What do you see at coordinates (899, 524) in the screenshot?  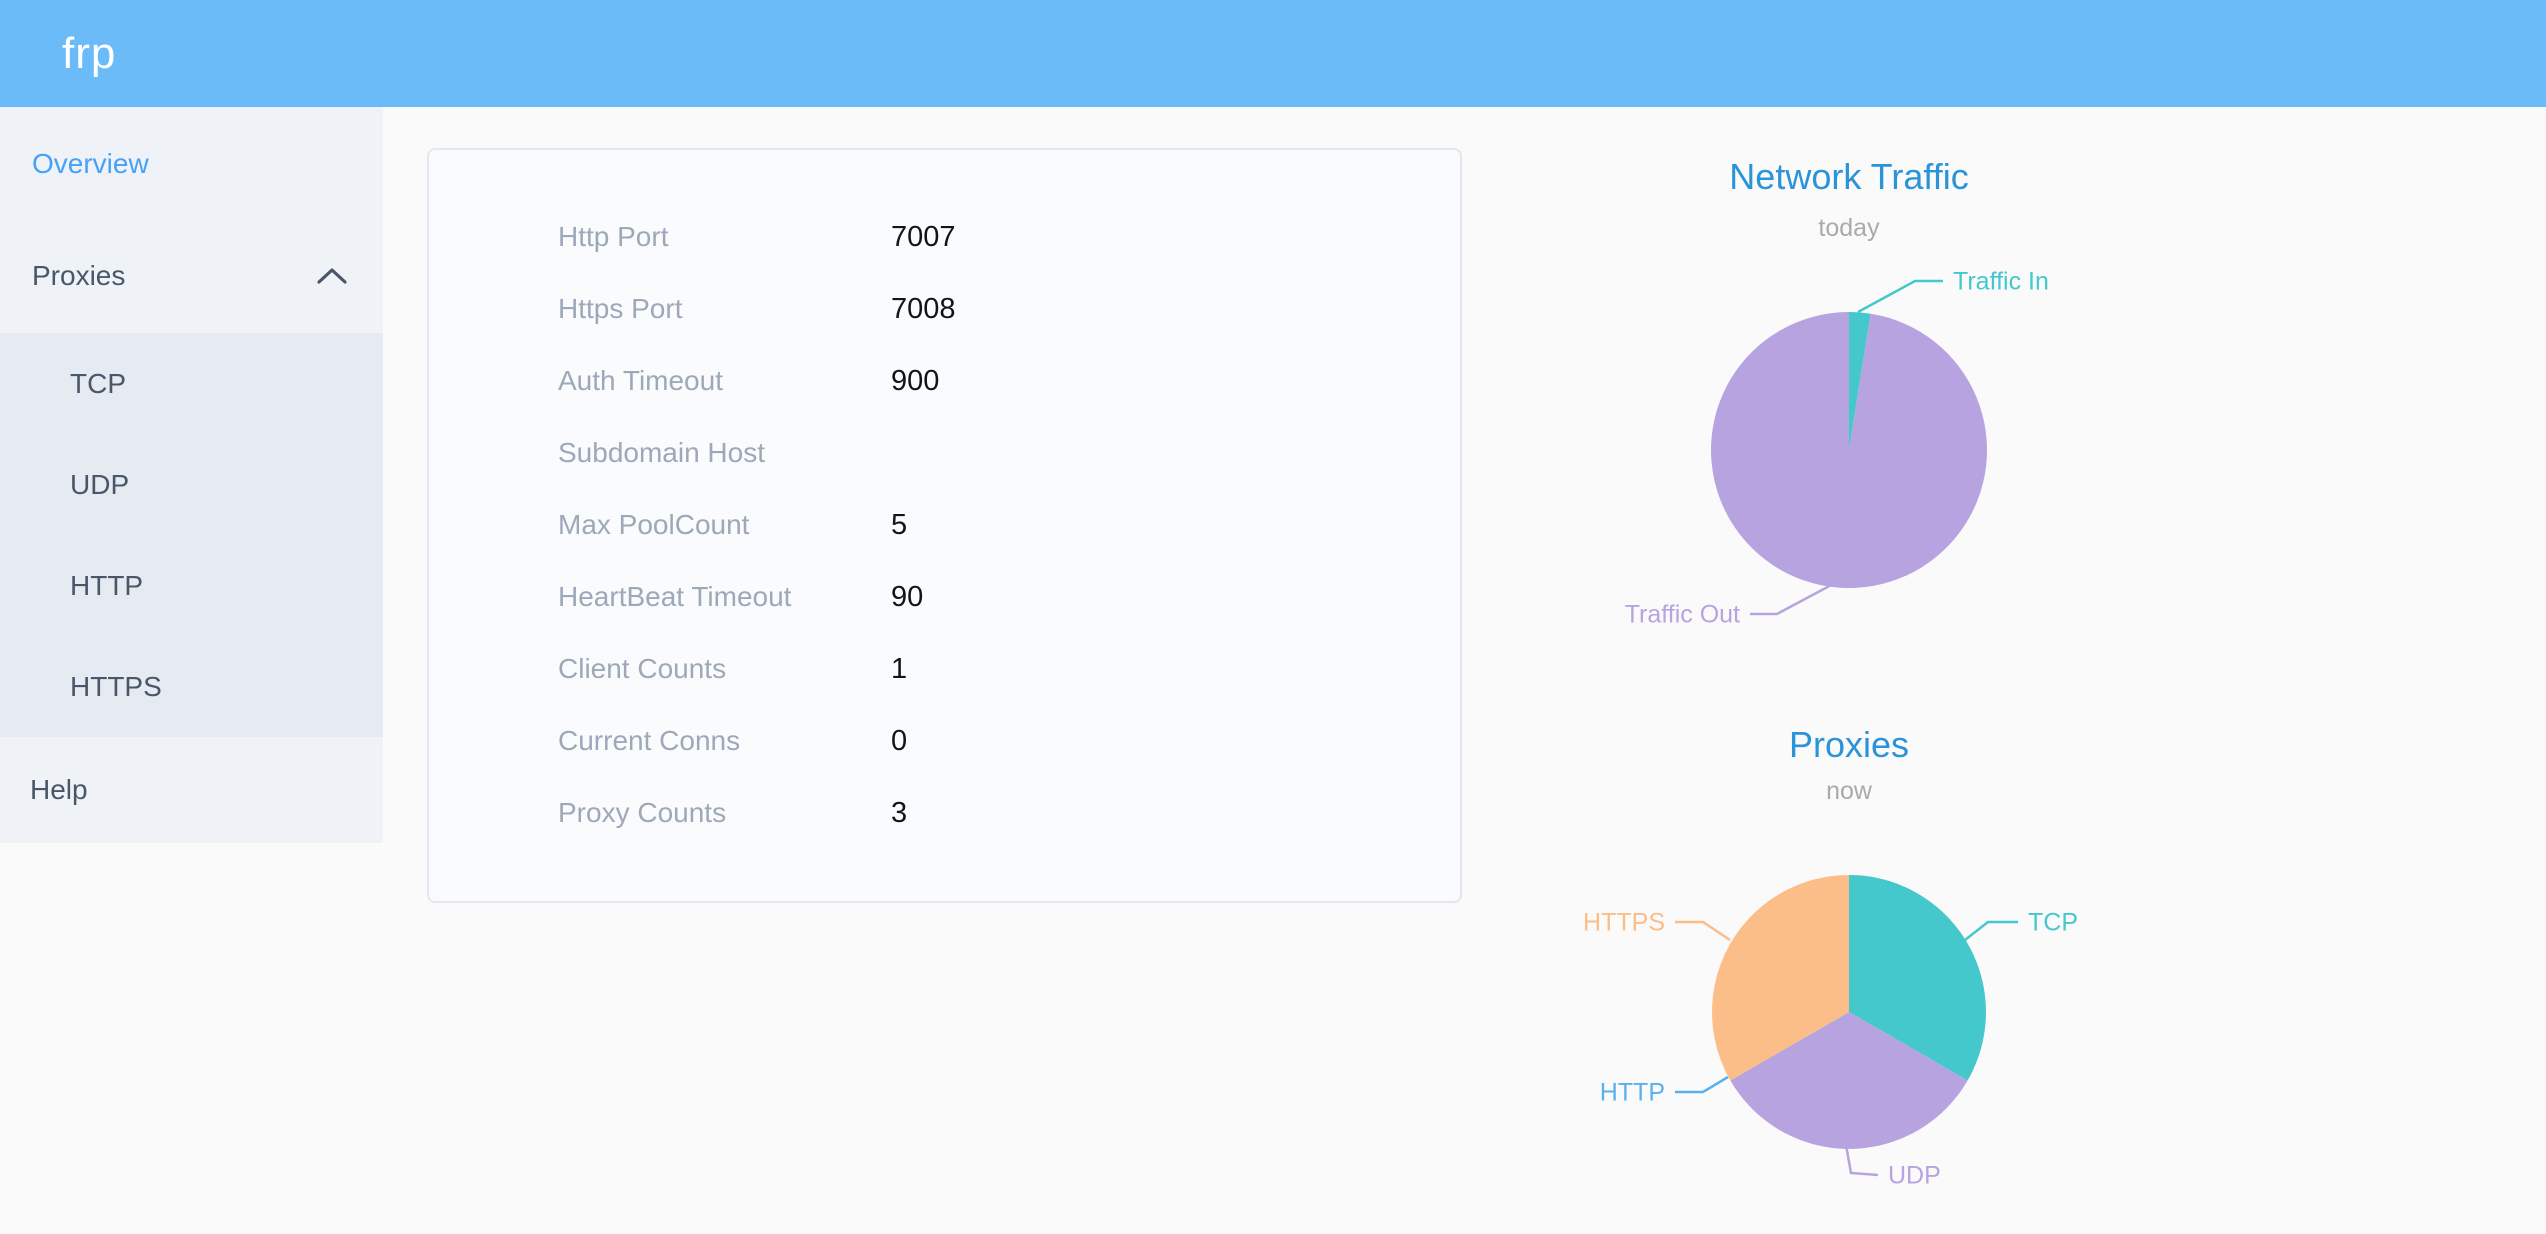 I see `field-value: 5` at bounding box center [899, 524].